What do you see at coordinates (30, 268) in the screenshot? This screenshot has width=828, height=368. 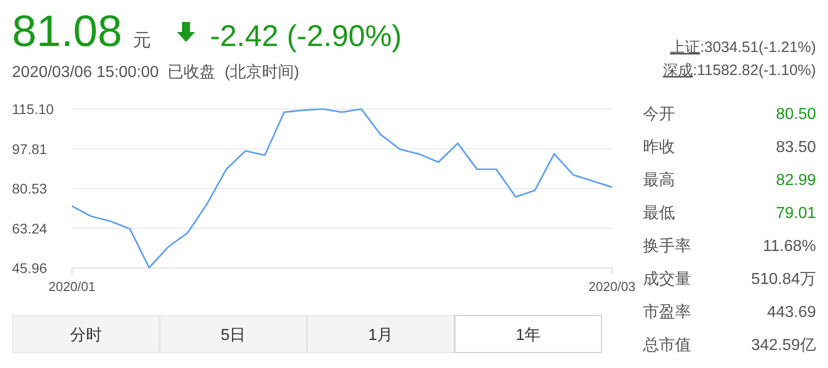 I see `y-tick-label: 45.96` at bounding box center [30, 268].